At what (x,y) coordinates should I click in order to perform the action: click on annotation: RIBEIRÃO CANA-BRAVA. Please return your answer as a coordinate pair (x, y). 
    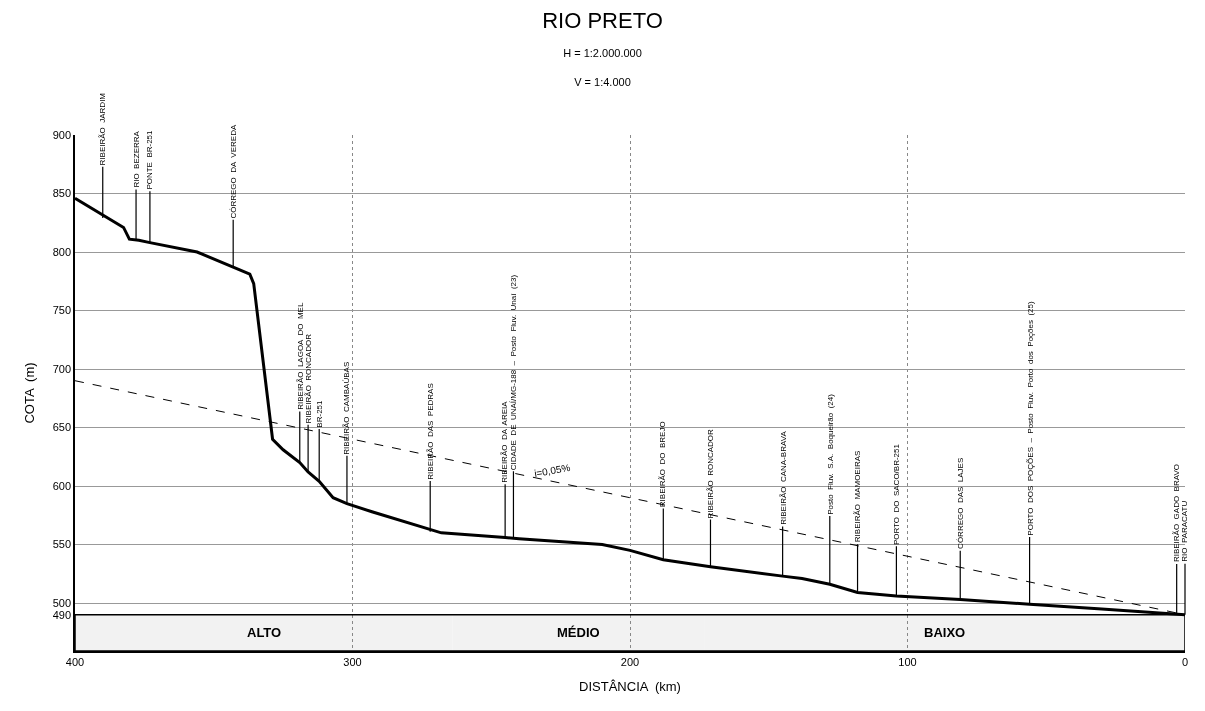
    Looking at the image, I should click on (783, 477).